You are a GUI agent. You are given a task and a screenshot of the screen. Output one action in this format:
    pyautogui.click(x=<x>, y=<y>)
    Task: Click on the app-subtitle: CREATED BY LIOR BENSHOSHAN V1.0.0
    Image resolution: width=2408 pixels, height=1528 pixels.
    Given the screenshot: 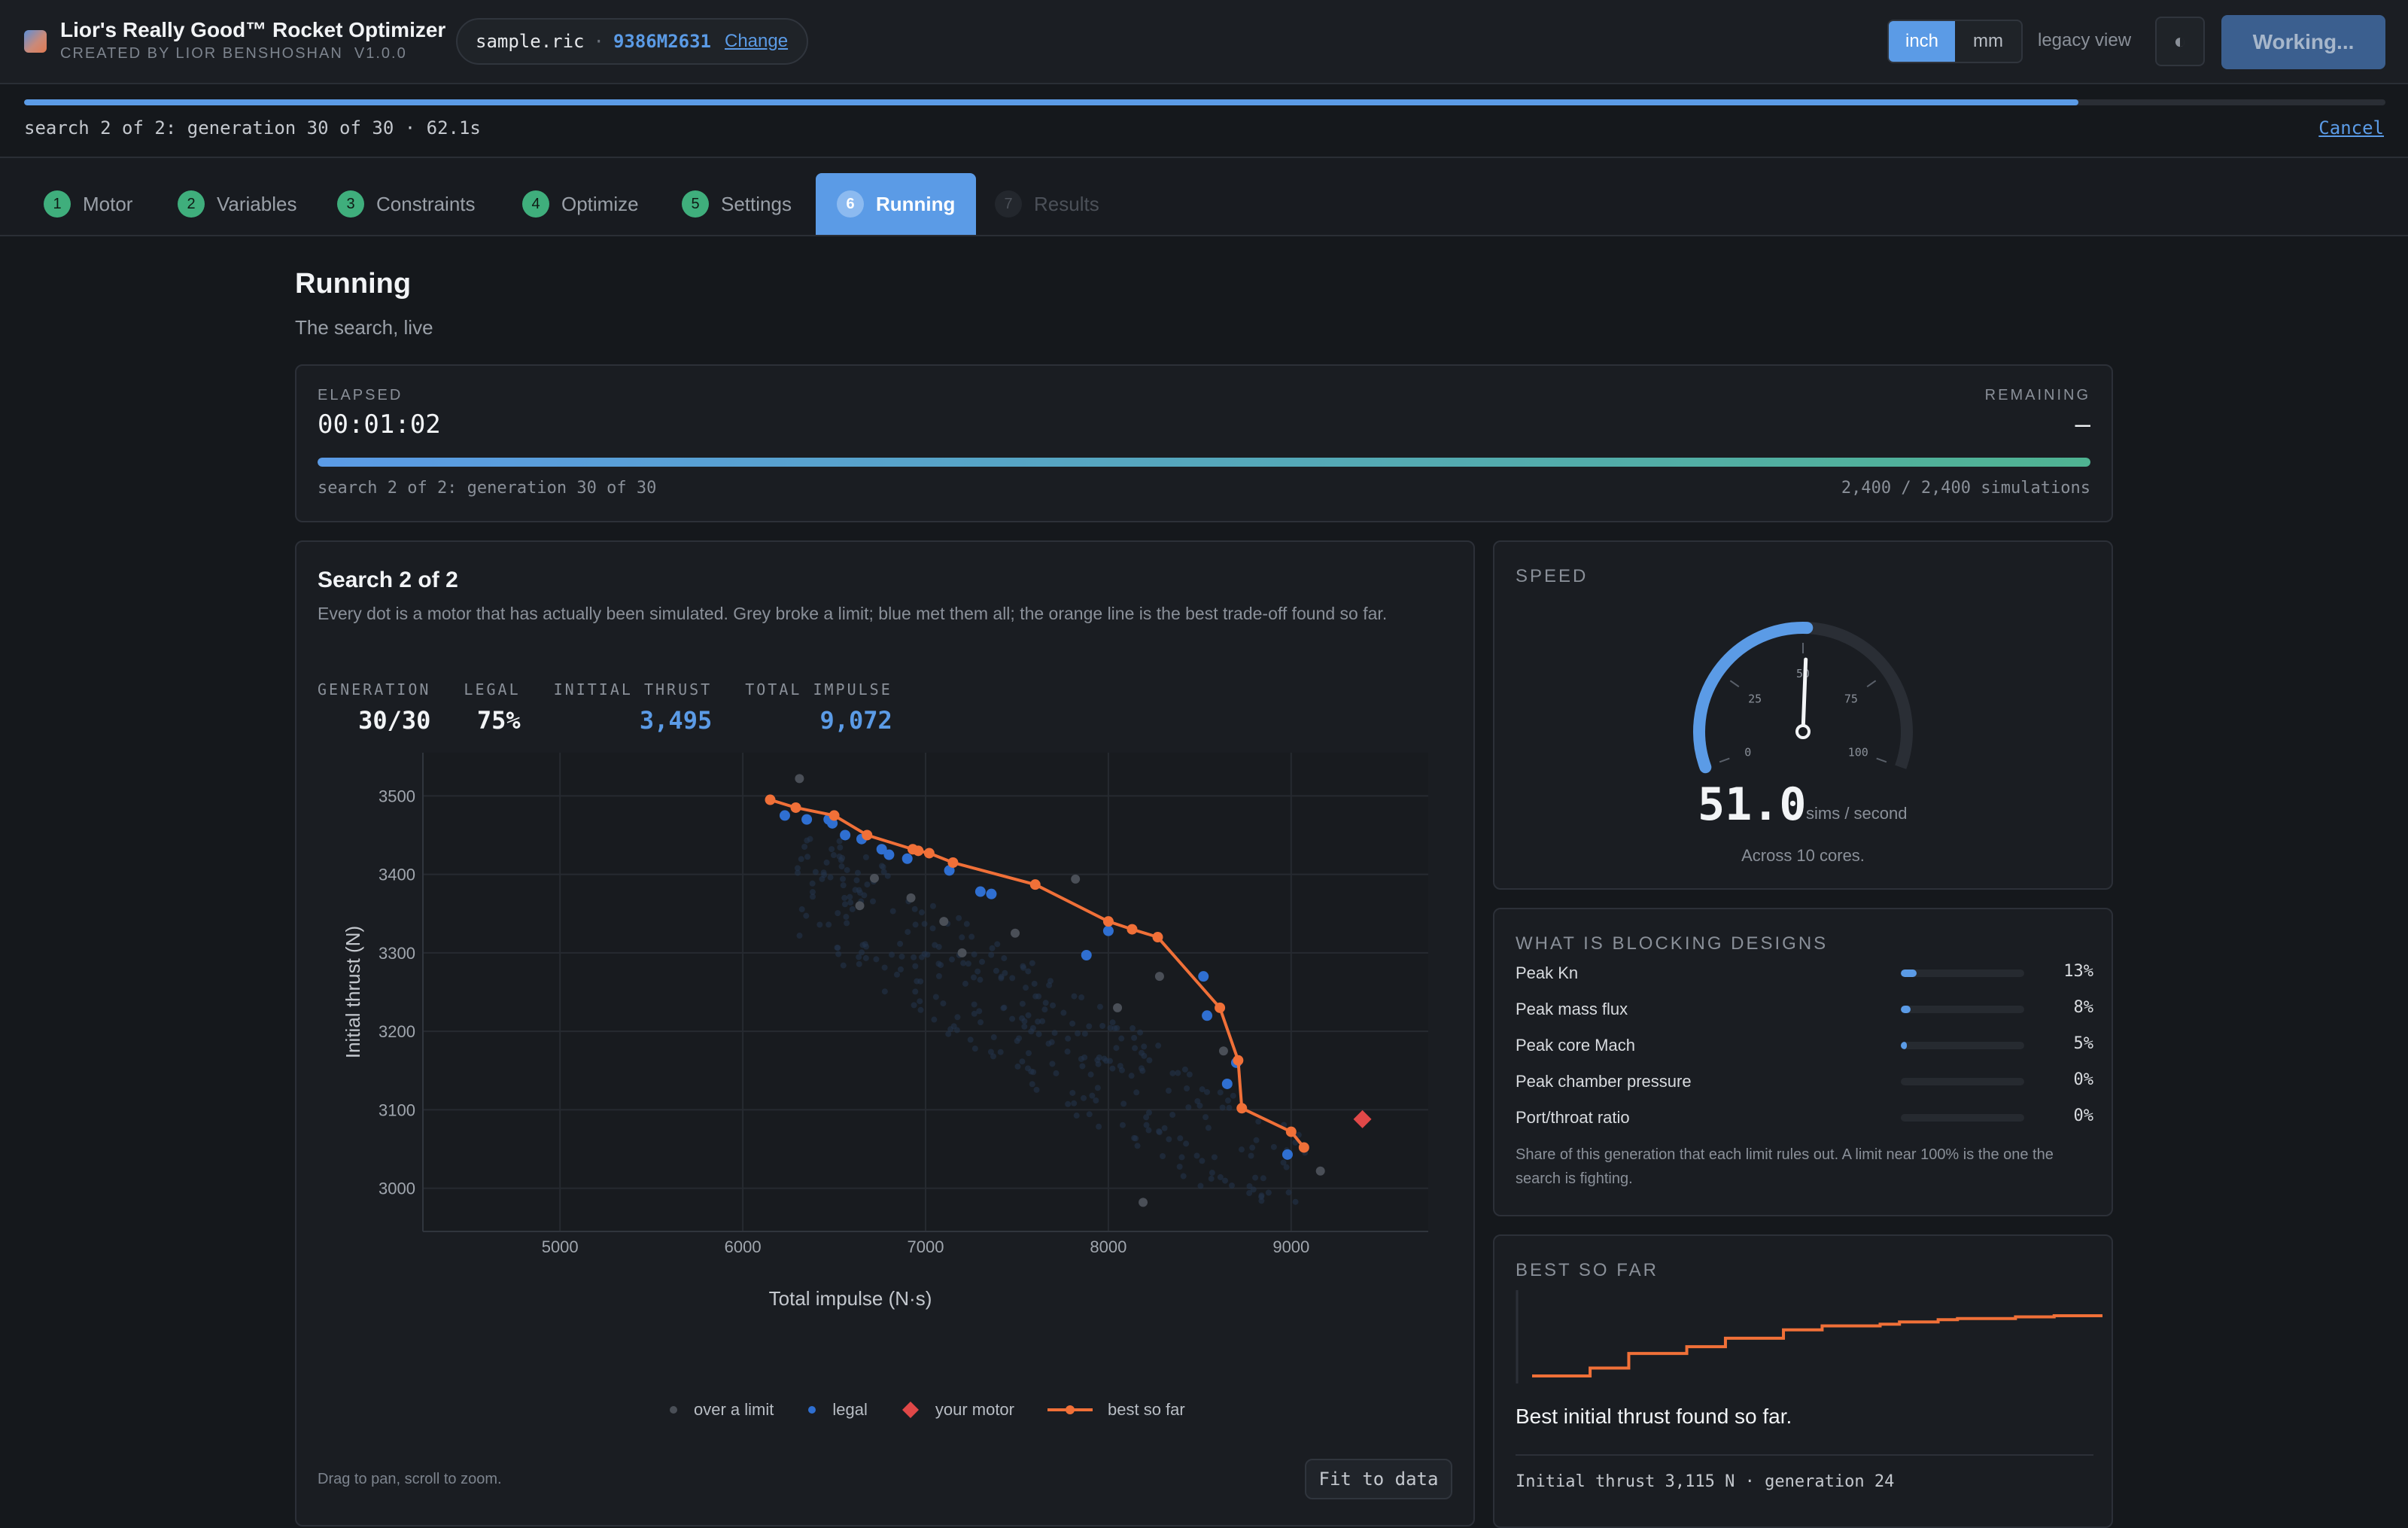 What is the action you would take?
    pyautogui.click(x=233, y=53)
    